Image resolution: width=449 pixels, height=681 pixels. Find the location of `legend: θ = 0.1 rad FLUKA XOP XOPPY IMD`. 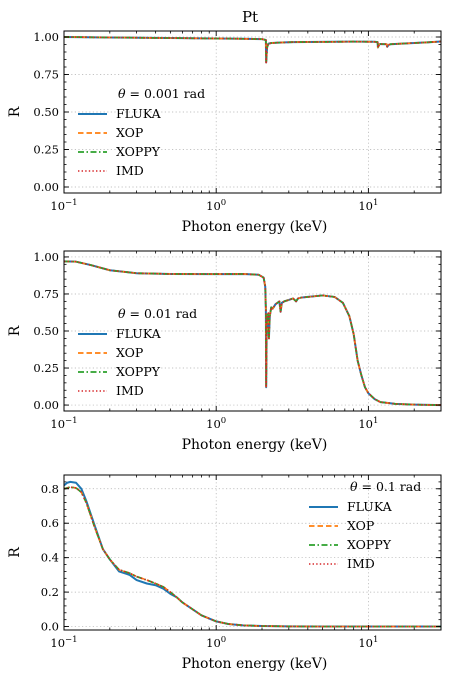

legend: θ = 0.1 rad FLUKA XOP XOPPY IMD is located at coordinates (365, 525).